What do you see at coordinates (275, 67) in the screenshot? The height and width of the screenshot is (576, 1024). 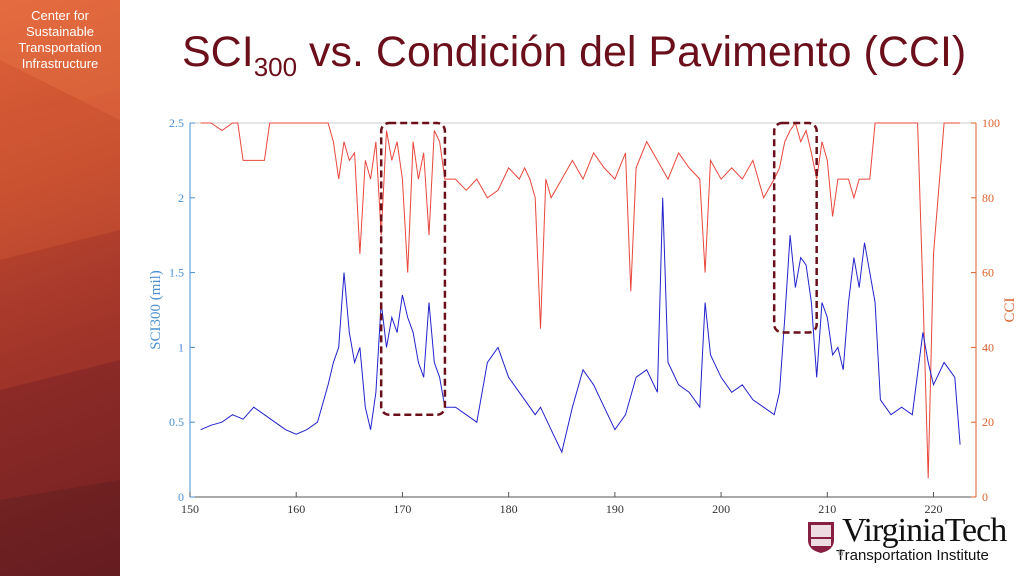 I see `title-subscript: 300` at bounding box center [275, 67].